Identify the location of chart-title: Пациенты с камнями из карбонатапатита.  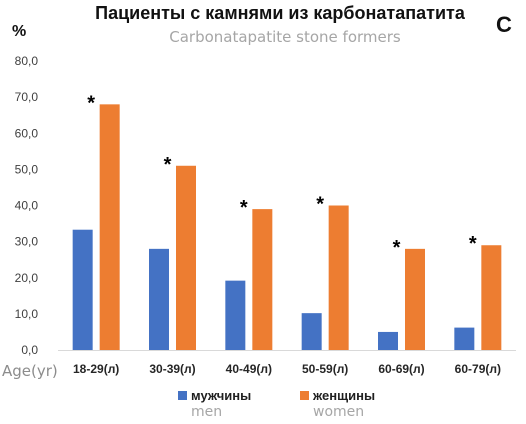
(280, 13).